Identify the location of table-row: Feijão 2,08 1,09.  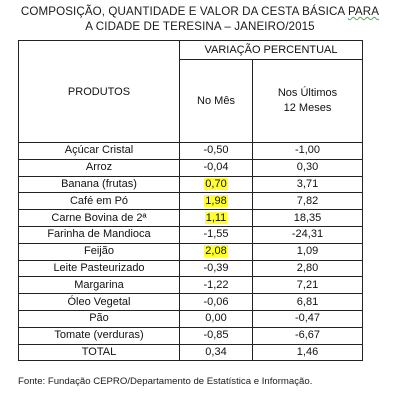
(190, 251).